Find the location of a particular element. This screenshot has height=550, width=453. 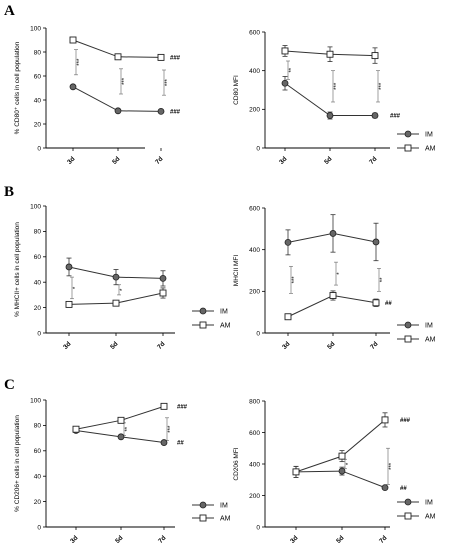

series-am: ## is located at coordinates (338, 305).